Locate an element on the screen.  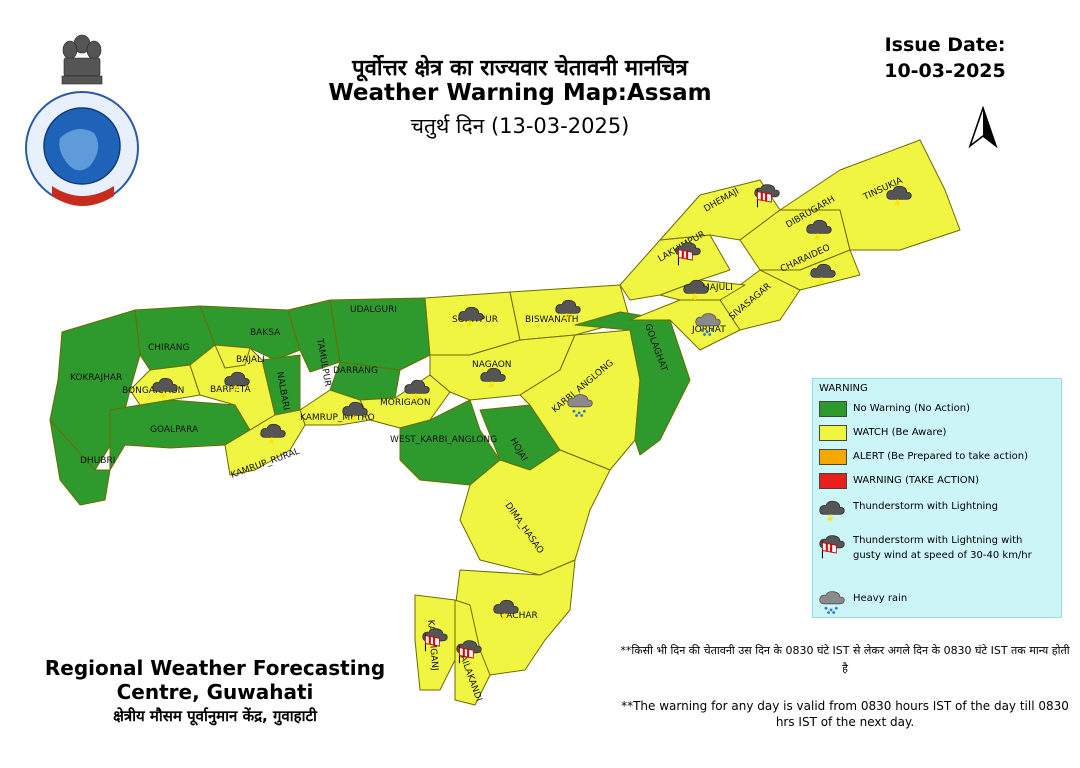
legend-swatch-alert is located at coordinates (833, 457).